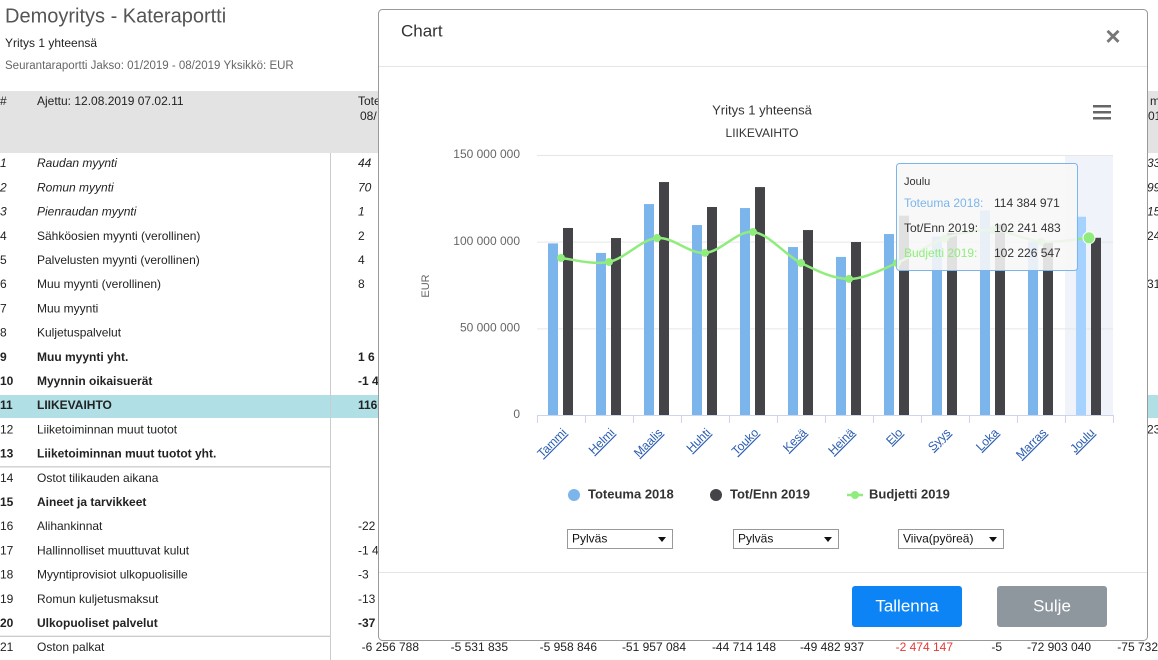 The width and height of the screenshot is (1158, 660). What do you see at coordinates (1152, 187) in the screenshot?
I see `row-cell: 99` at bounding box center [1152, 187].